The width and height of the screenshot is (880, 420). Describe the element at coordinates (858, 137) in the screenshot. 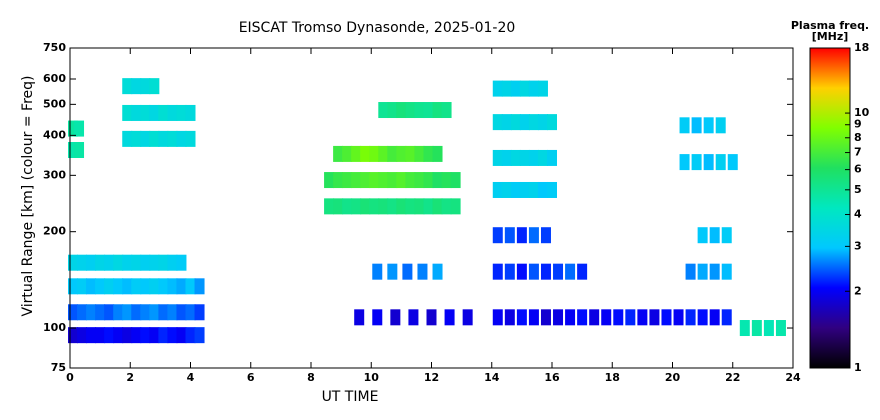

I see `colorbar-tick-label: 8` at that location.